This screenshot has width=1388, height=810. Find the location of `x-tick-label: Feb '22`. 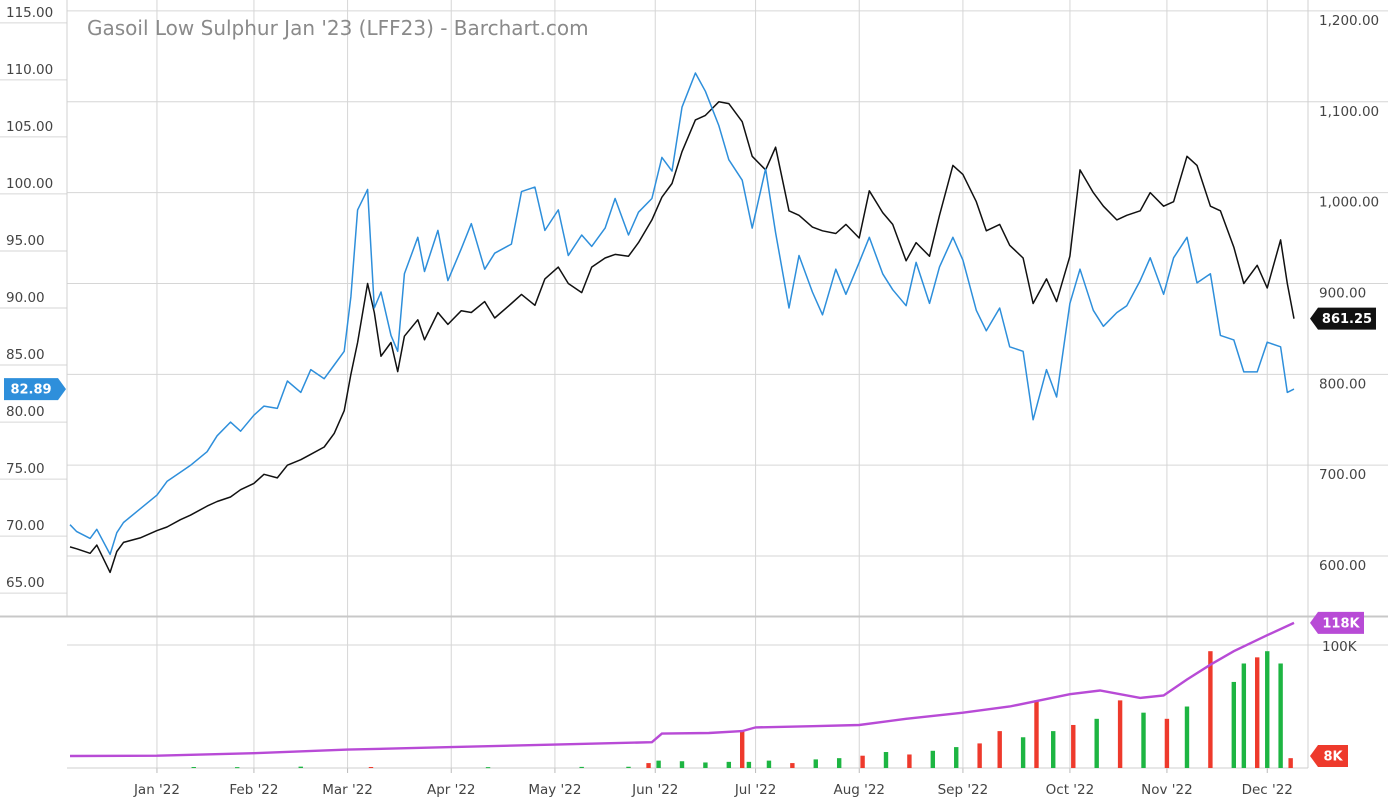

x-tick-label: Feb '22 is located at coordinates (253, 790).